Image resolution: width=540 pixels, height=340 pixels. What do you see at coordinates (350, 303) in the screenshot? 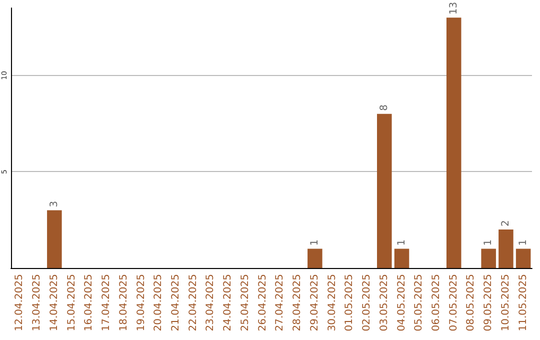
I see `x-tick-label: 01.05.2025` at bounding box center [350, 303].